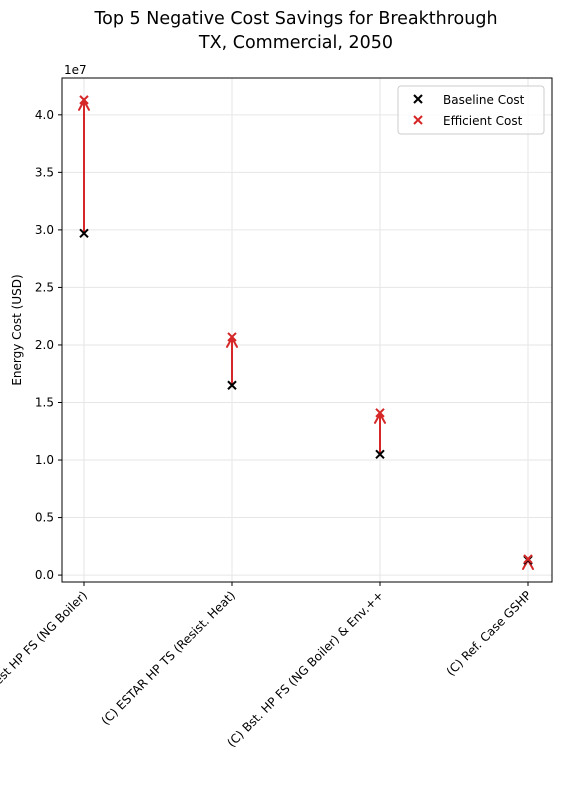 The width and height of the screenshot is (588, 788). I want to click on y-axis: 0.0 0.5 1.0 1.5 2.0 2.5 3.0 3.5 4.0, so click(48, 345).